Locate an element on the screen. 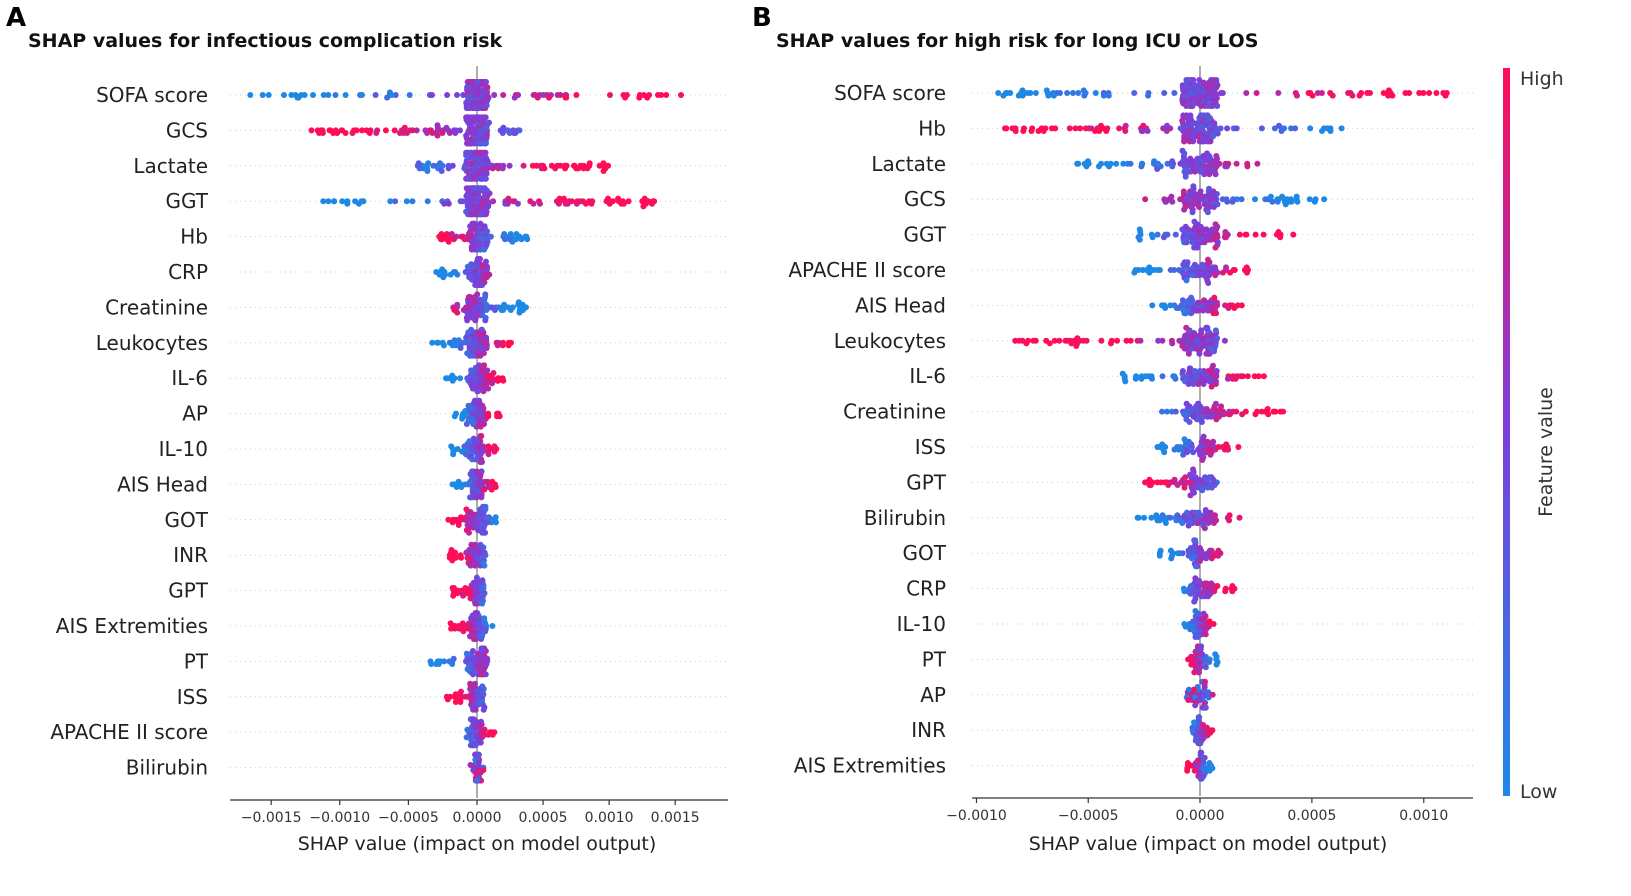 This screenshot has width=1631, height=896. feature-label: Bilirubin is located at coordinates (905, 518).